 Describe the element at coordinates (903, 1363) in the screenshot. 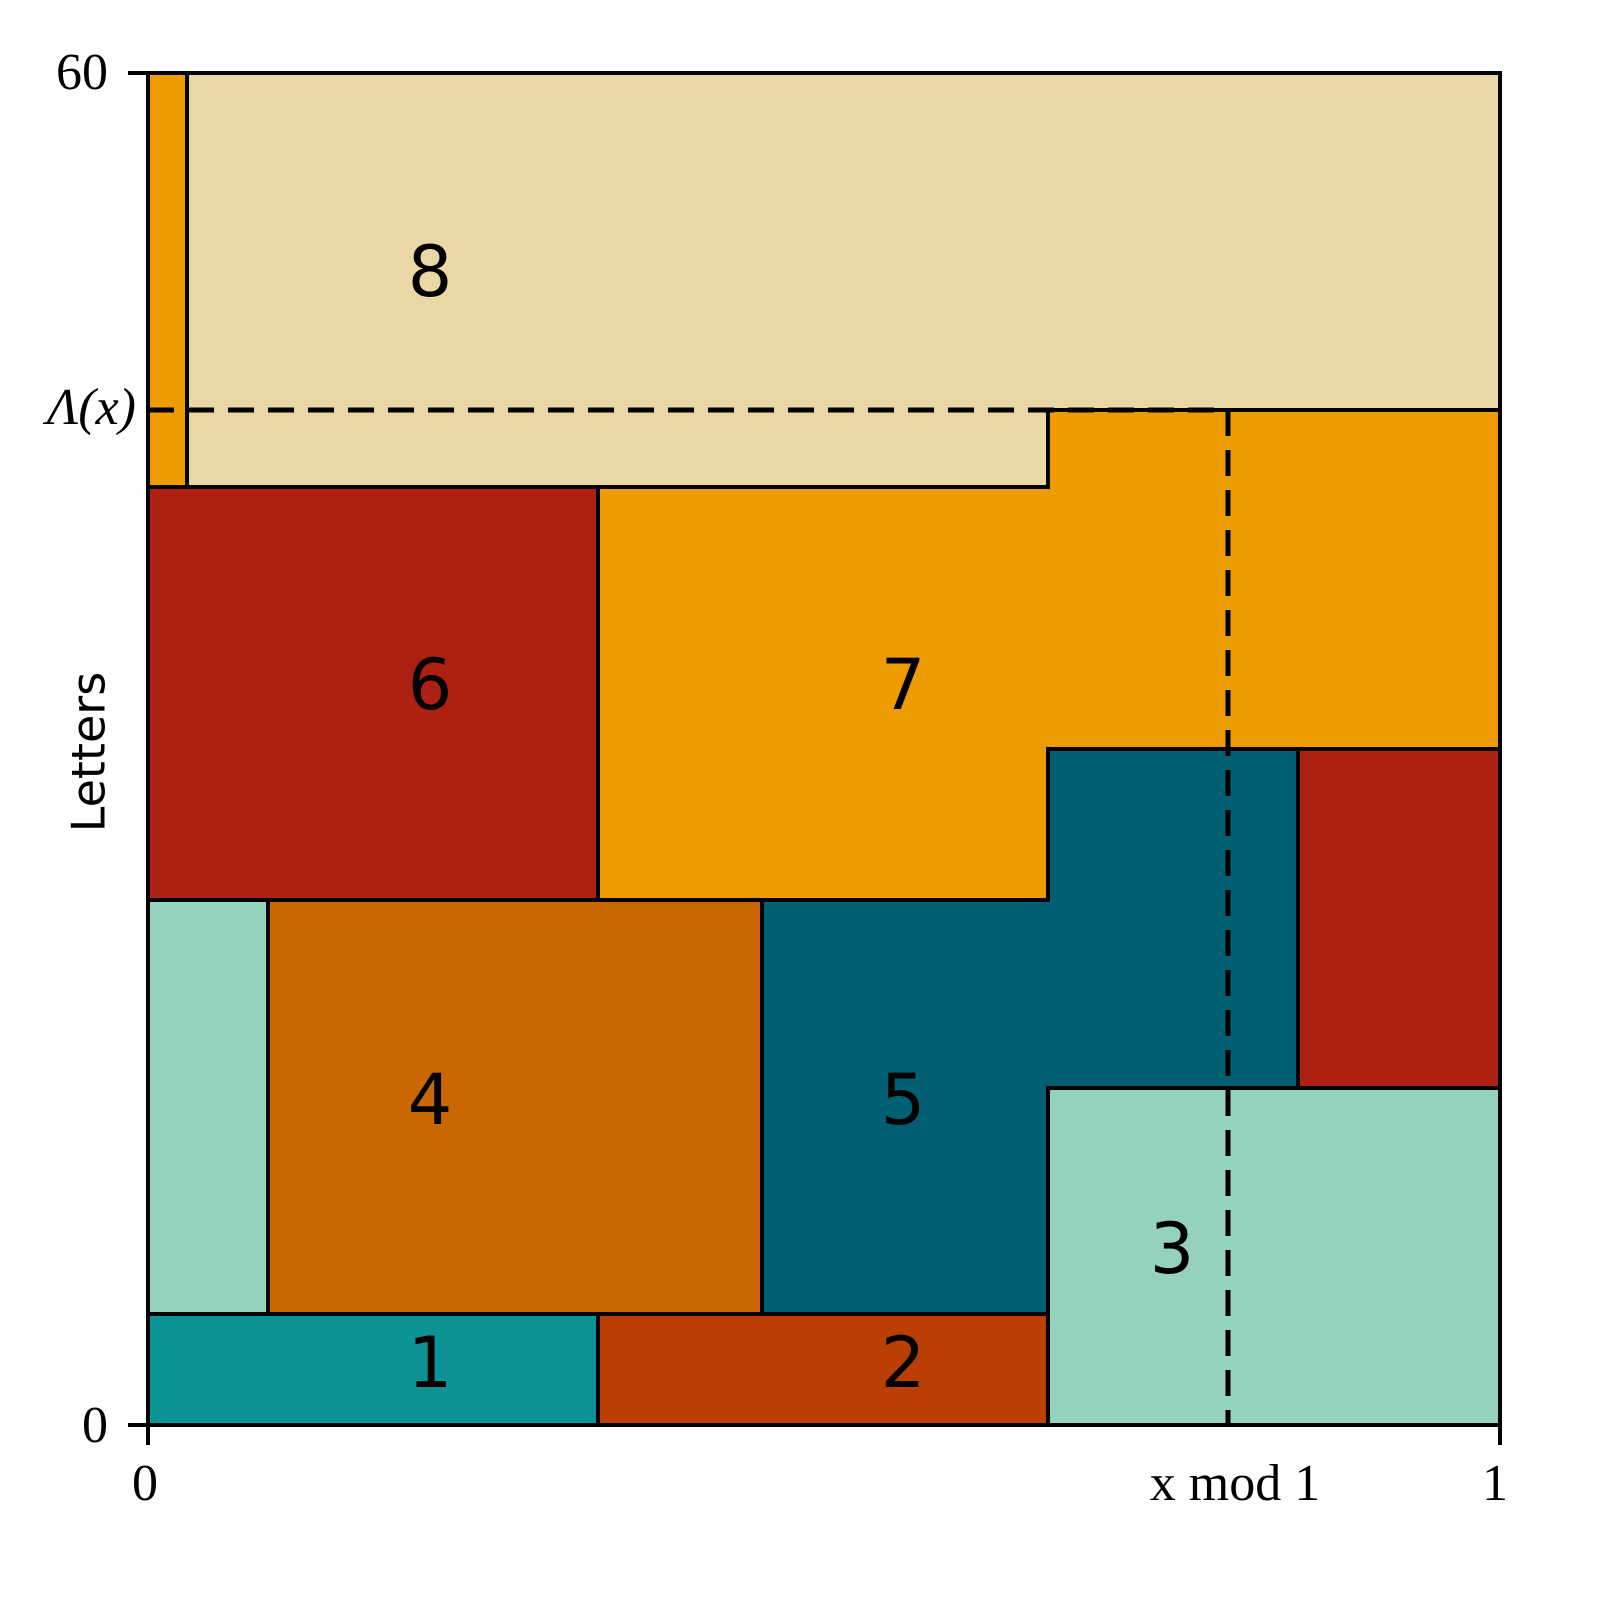

I see `region-label: 2` at that location.